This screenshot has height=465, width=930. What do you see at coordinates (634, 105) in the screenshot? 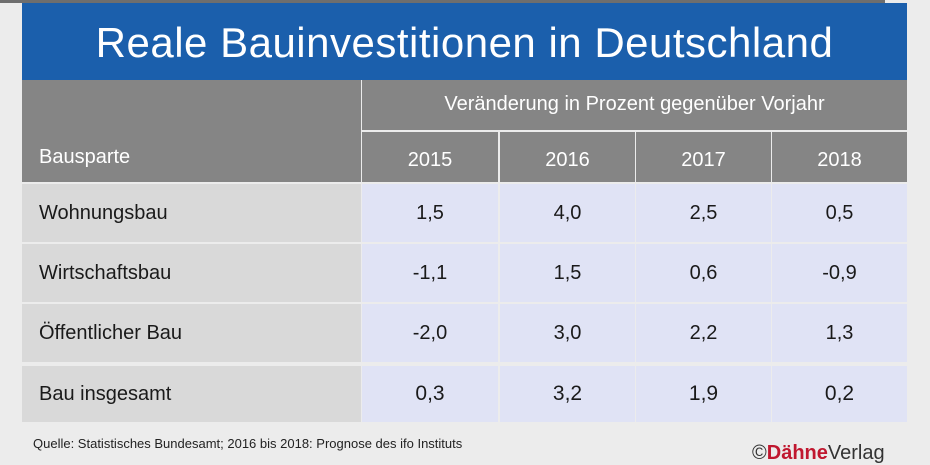
I see `column-group-header: Veränderung in Prozent gegenüber Vorjahr` at bounding box center [634, 105].